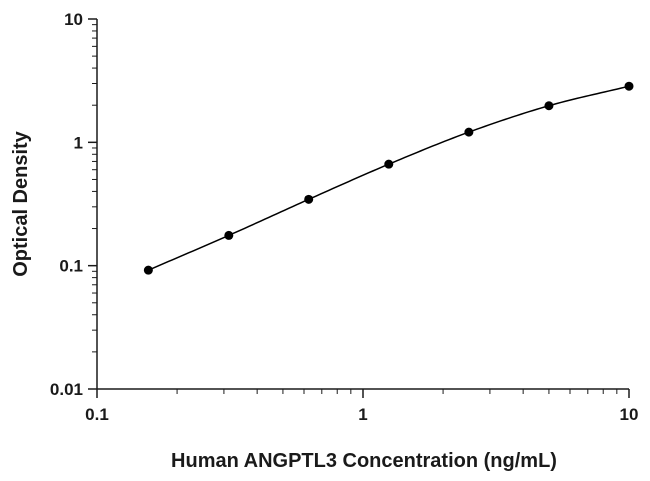 This screenshot has height=481, width=650. What do you see at coordinates (364, 461) in the screenshot?
I see `x-axis-title: Human ANGPTL3 Concentration (ng/mL)` at bounding box center [364, 461].